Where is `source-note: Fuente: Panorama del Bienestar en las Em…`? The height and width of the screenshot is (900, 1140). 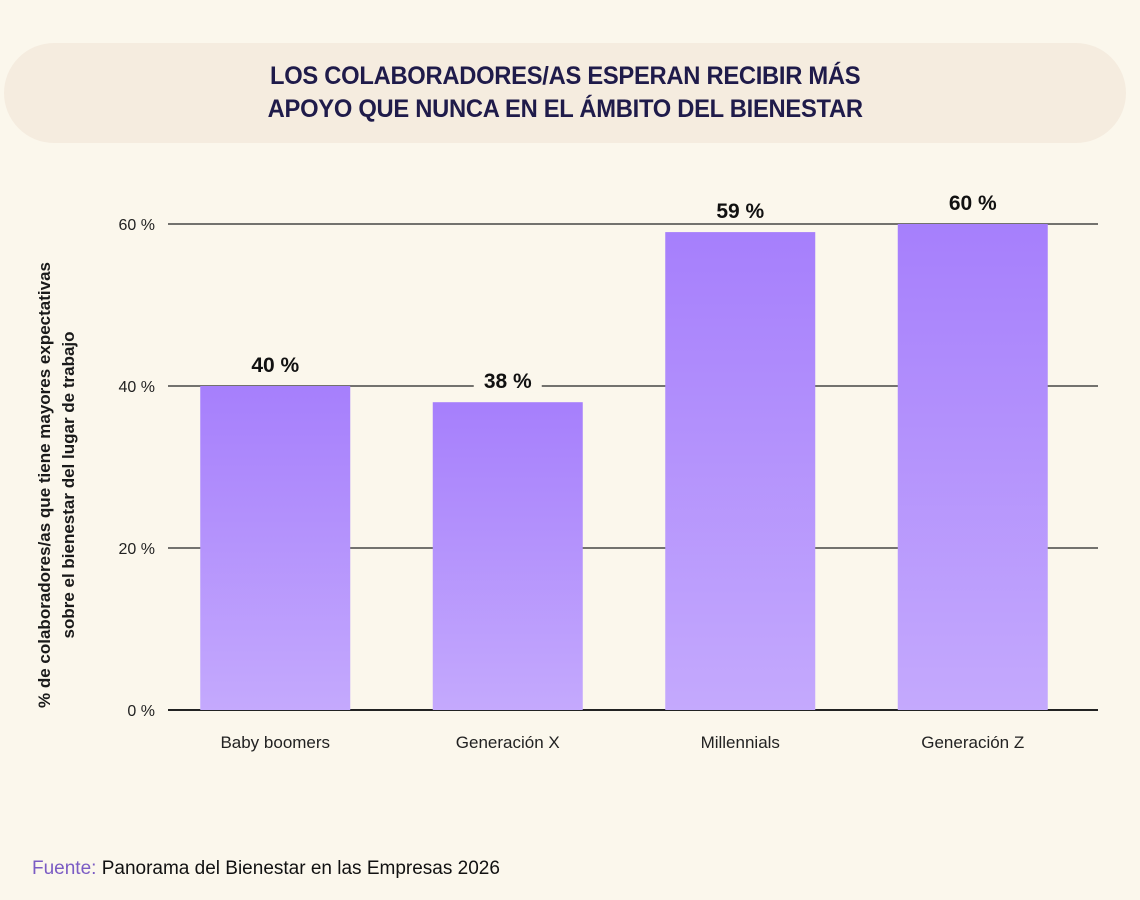 source-note: Fuente: Panorama del Bienestar en las Em… is located at coordinates (266, 869).